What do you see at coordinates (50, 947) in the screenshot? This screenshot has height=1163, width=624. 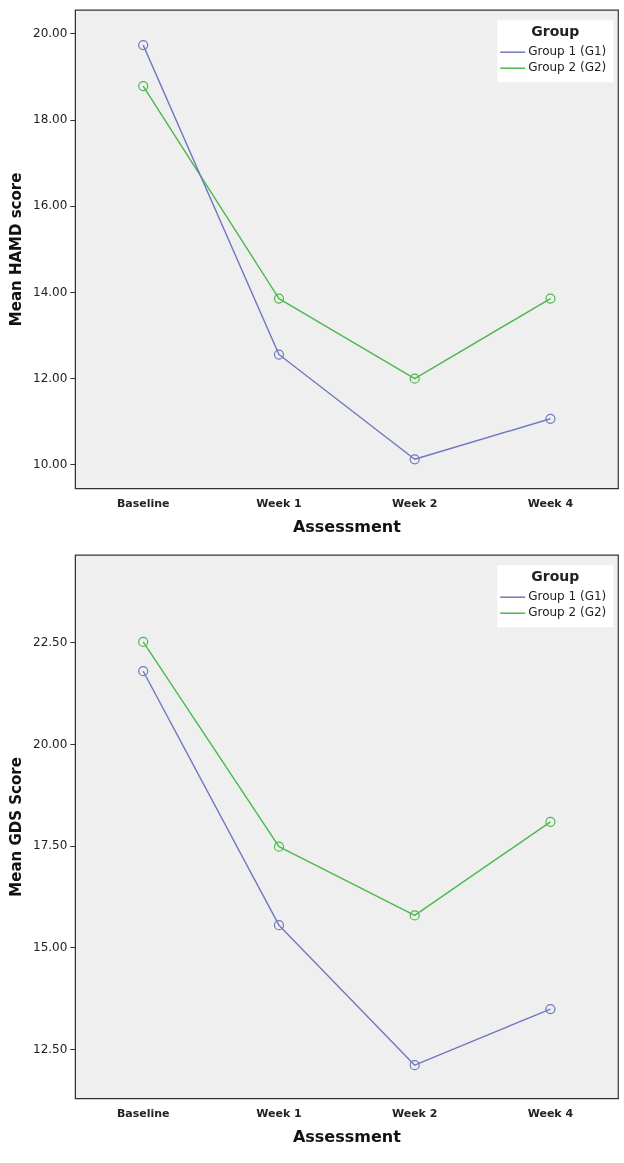 I see `y-tick-label: 15.00` at bounding box center [50, 947].